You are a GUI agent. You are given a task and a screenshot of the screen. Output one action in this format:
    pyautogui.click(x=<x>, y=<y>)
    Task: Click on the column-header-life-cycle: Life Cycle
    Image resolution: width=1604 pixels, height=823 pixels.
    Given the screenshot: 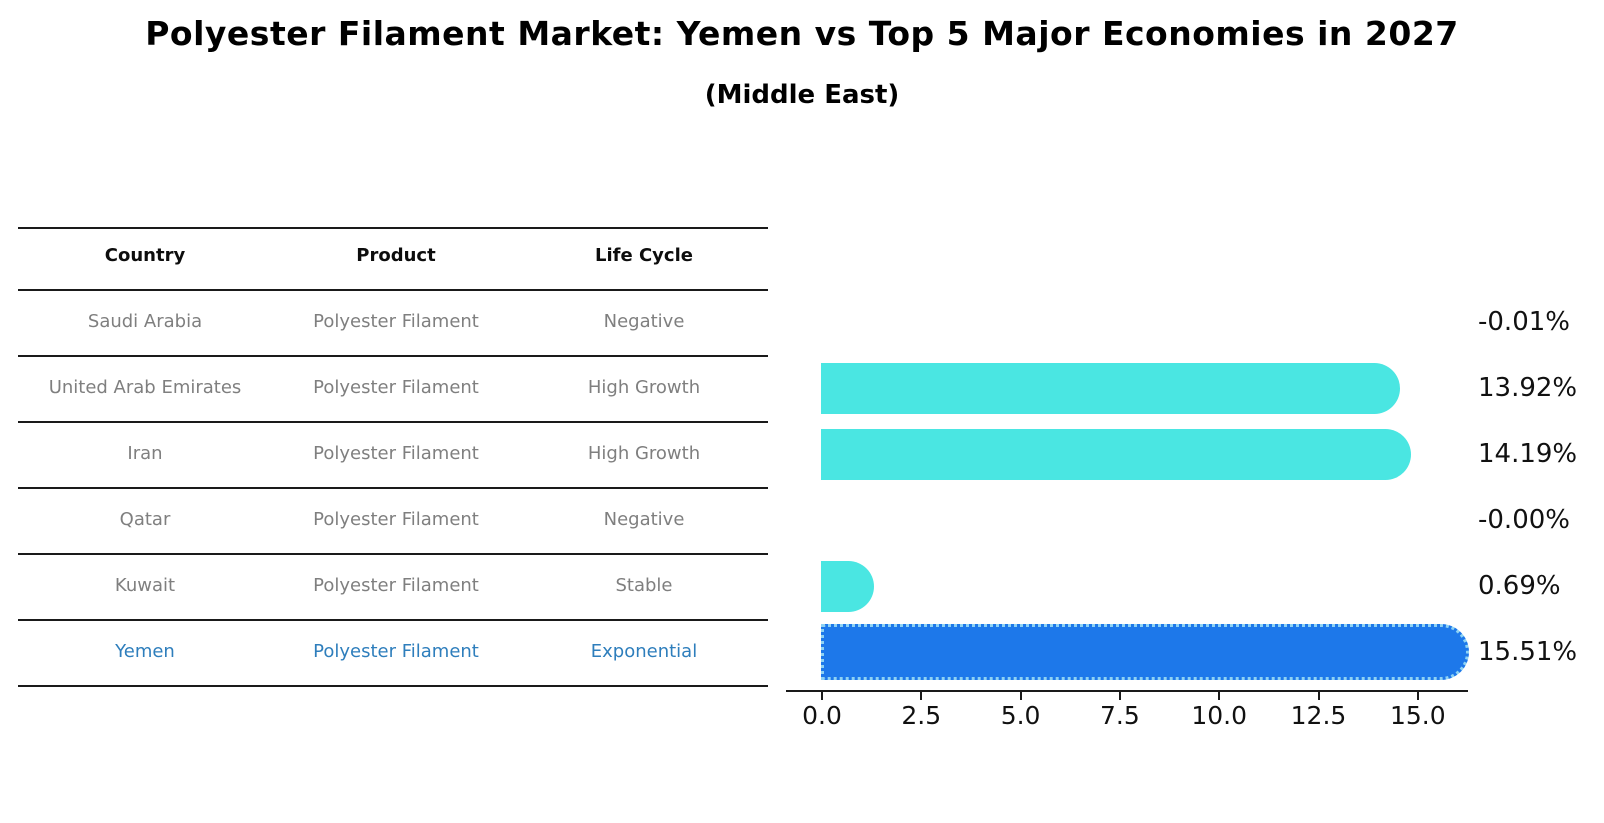 What is the action you would take?
    pyautogui.click(x=644, y=255)
    